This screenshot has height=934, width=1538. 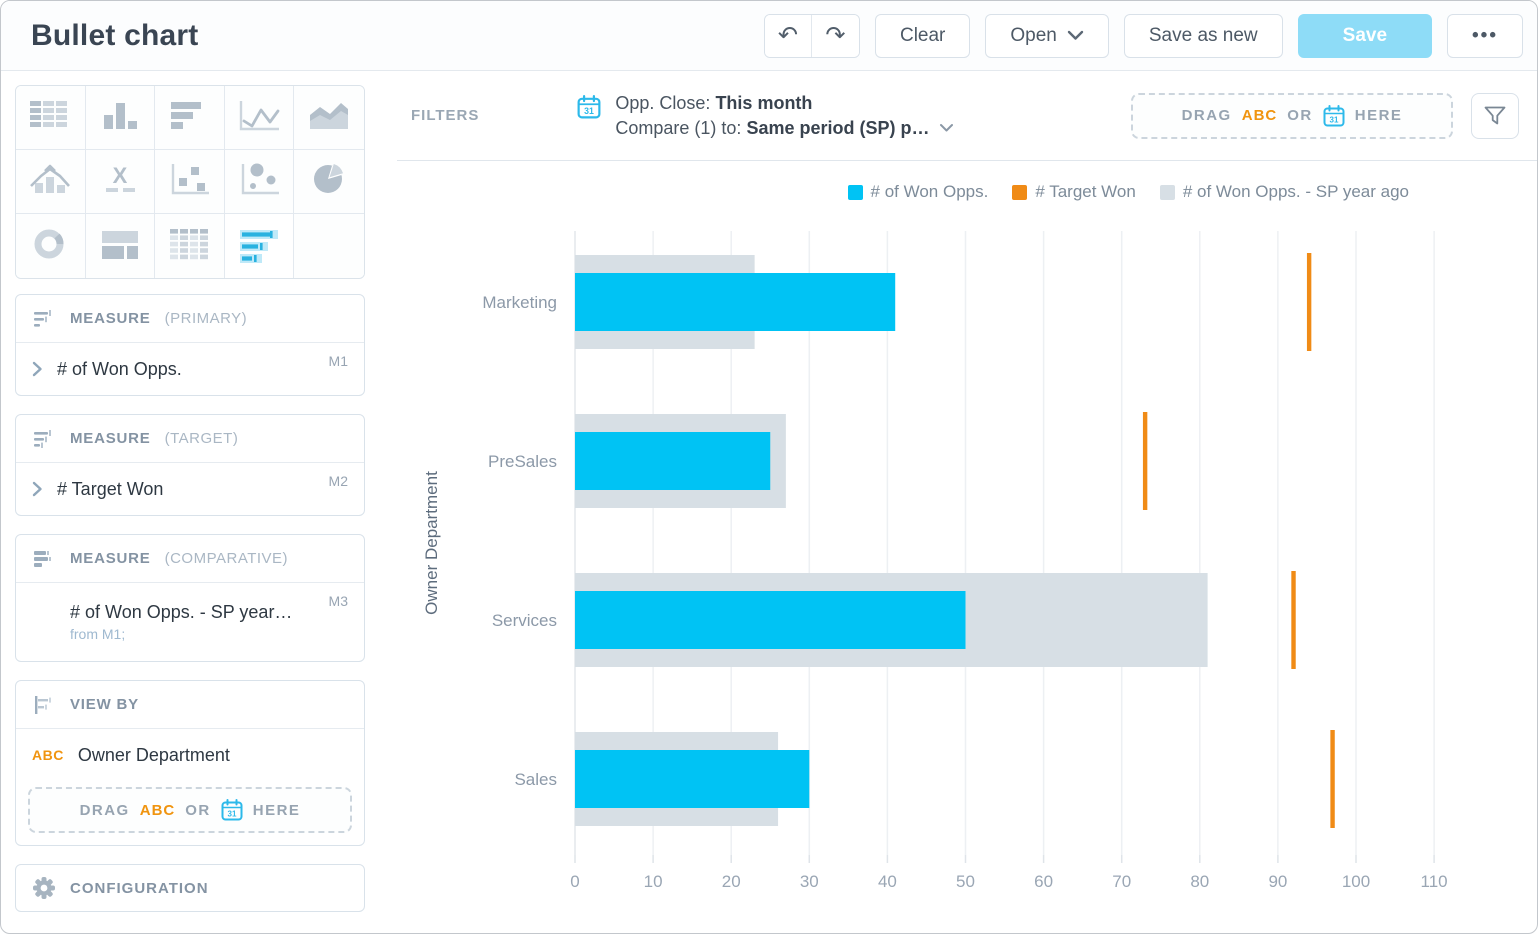 I want to click on target-marker-services, so click(x=1293, y=620).